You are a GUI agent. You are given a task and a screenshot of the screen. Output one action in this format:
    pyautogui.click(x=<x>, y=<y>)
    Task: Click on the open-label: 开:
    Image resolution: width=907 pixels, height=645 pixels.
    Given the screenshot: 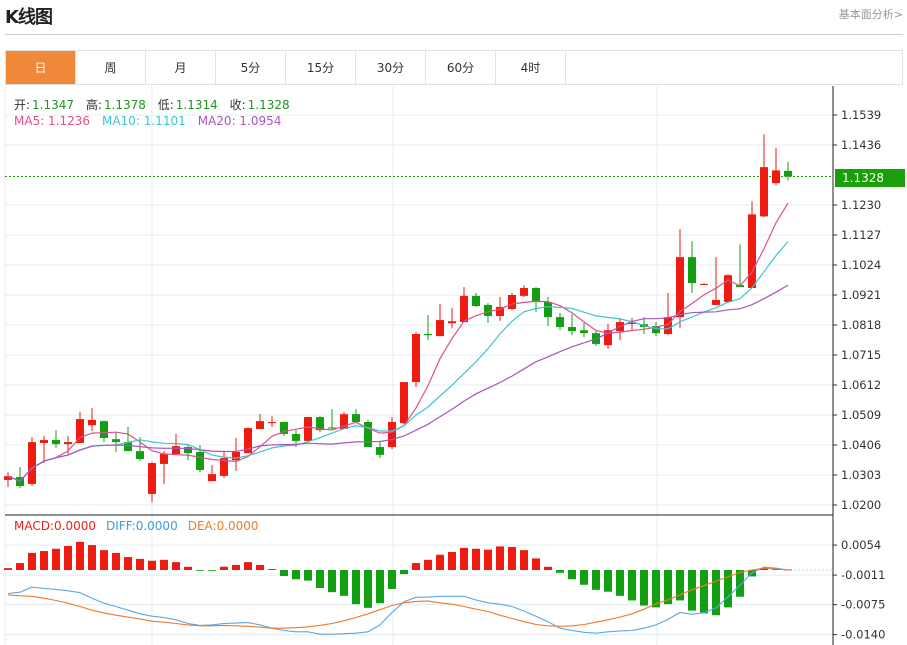 What is the action you would take?
    pyautogui.click(x=22, y=105)
    